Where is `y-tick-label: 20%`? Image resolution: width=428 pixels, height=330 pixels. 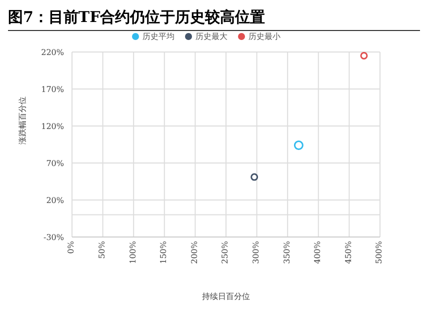
y-tick-label: 20% is located at coordinates (55, 200).